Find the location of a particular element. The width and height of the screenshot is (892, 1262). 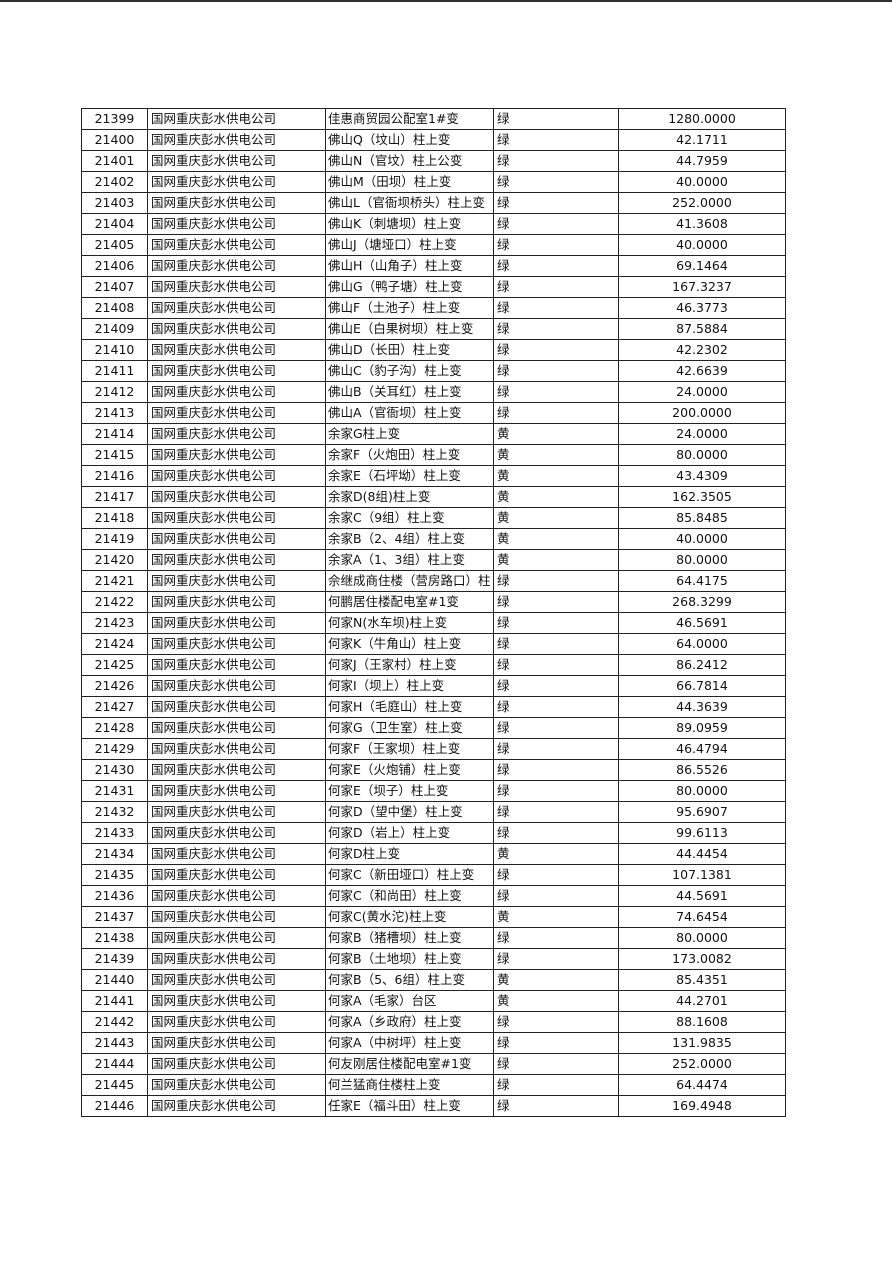

value-cell: 173.0082 is located at coordinates (702, 959).